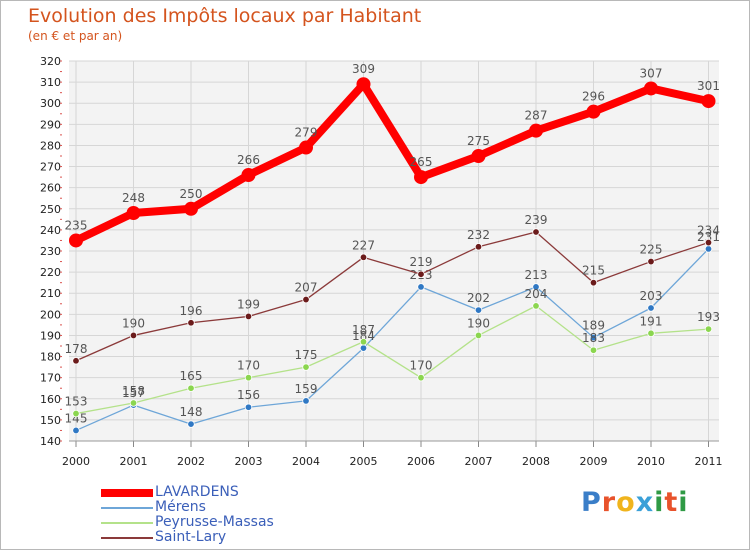 The height and width of the screenshot is (550, 750). I want to click on y-tick-label: 250, so click(50, 209).